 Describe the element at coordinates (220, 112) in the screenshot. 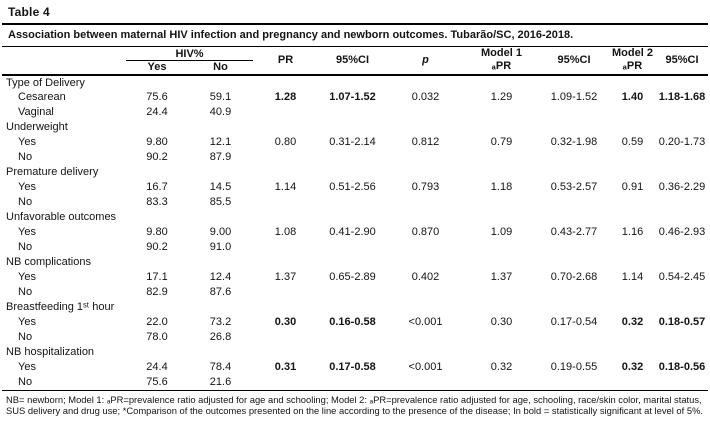

I see `cell: 40.9` at that location.